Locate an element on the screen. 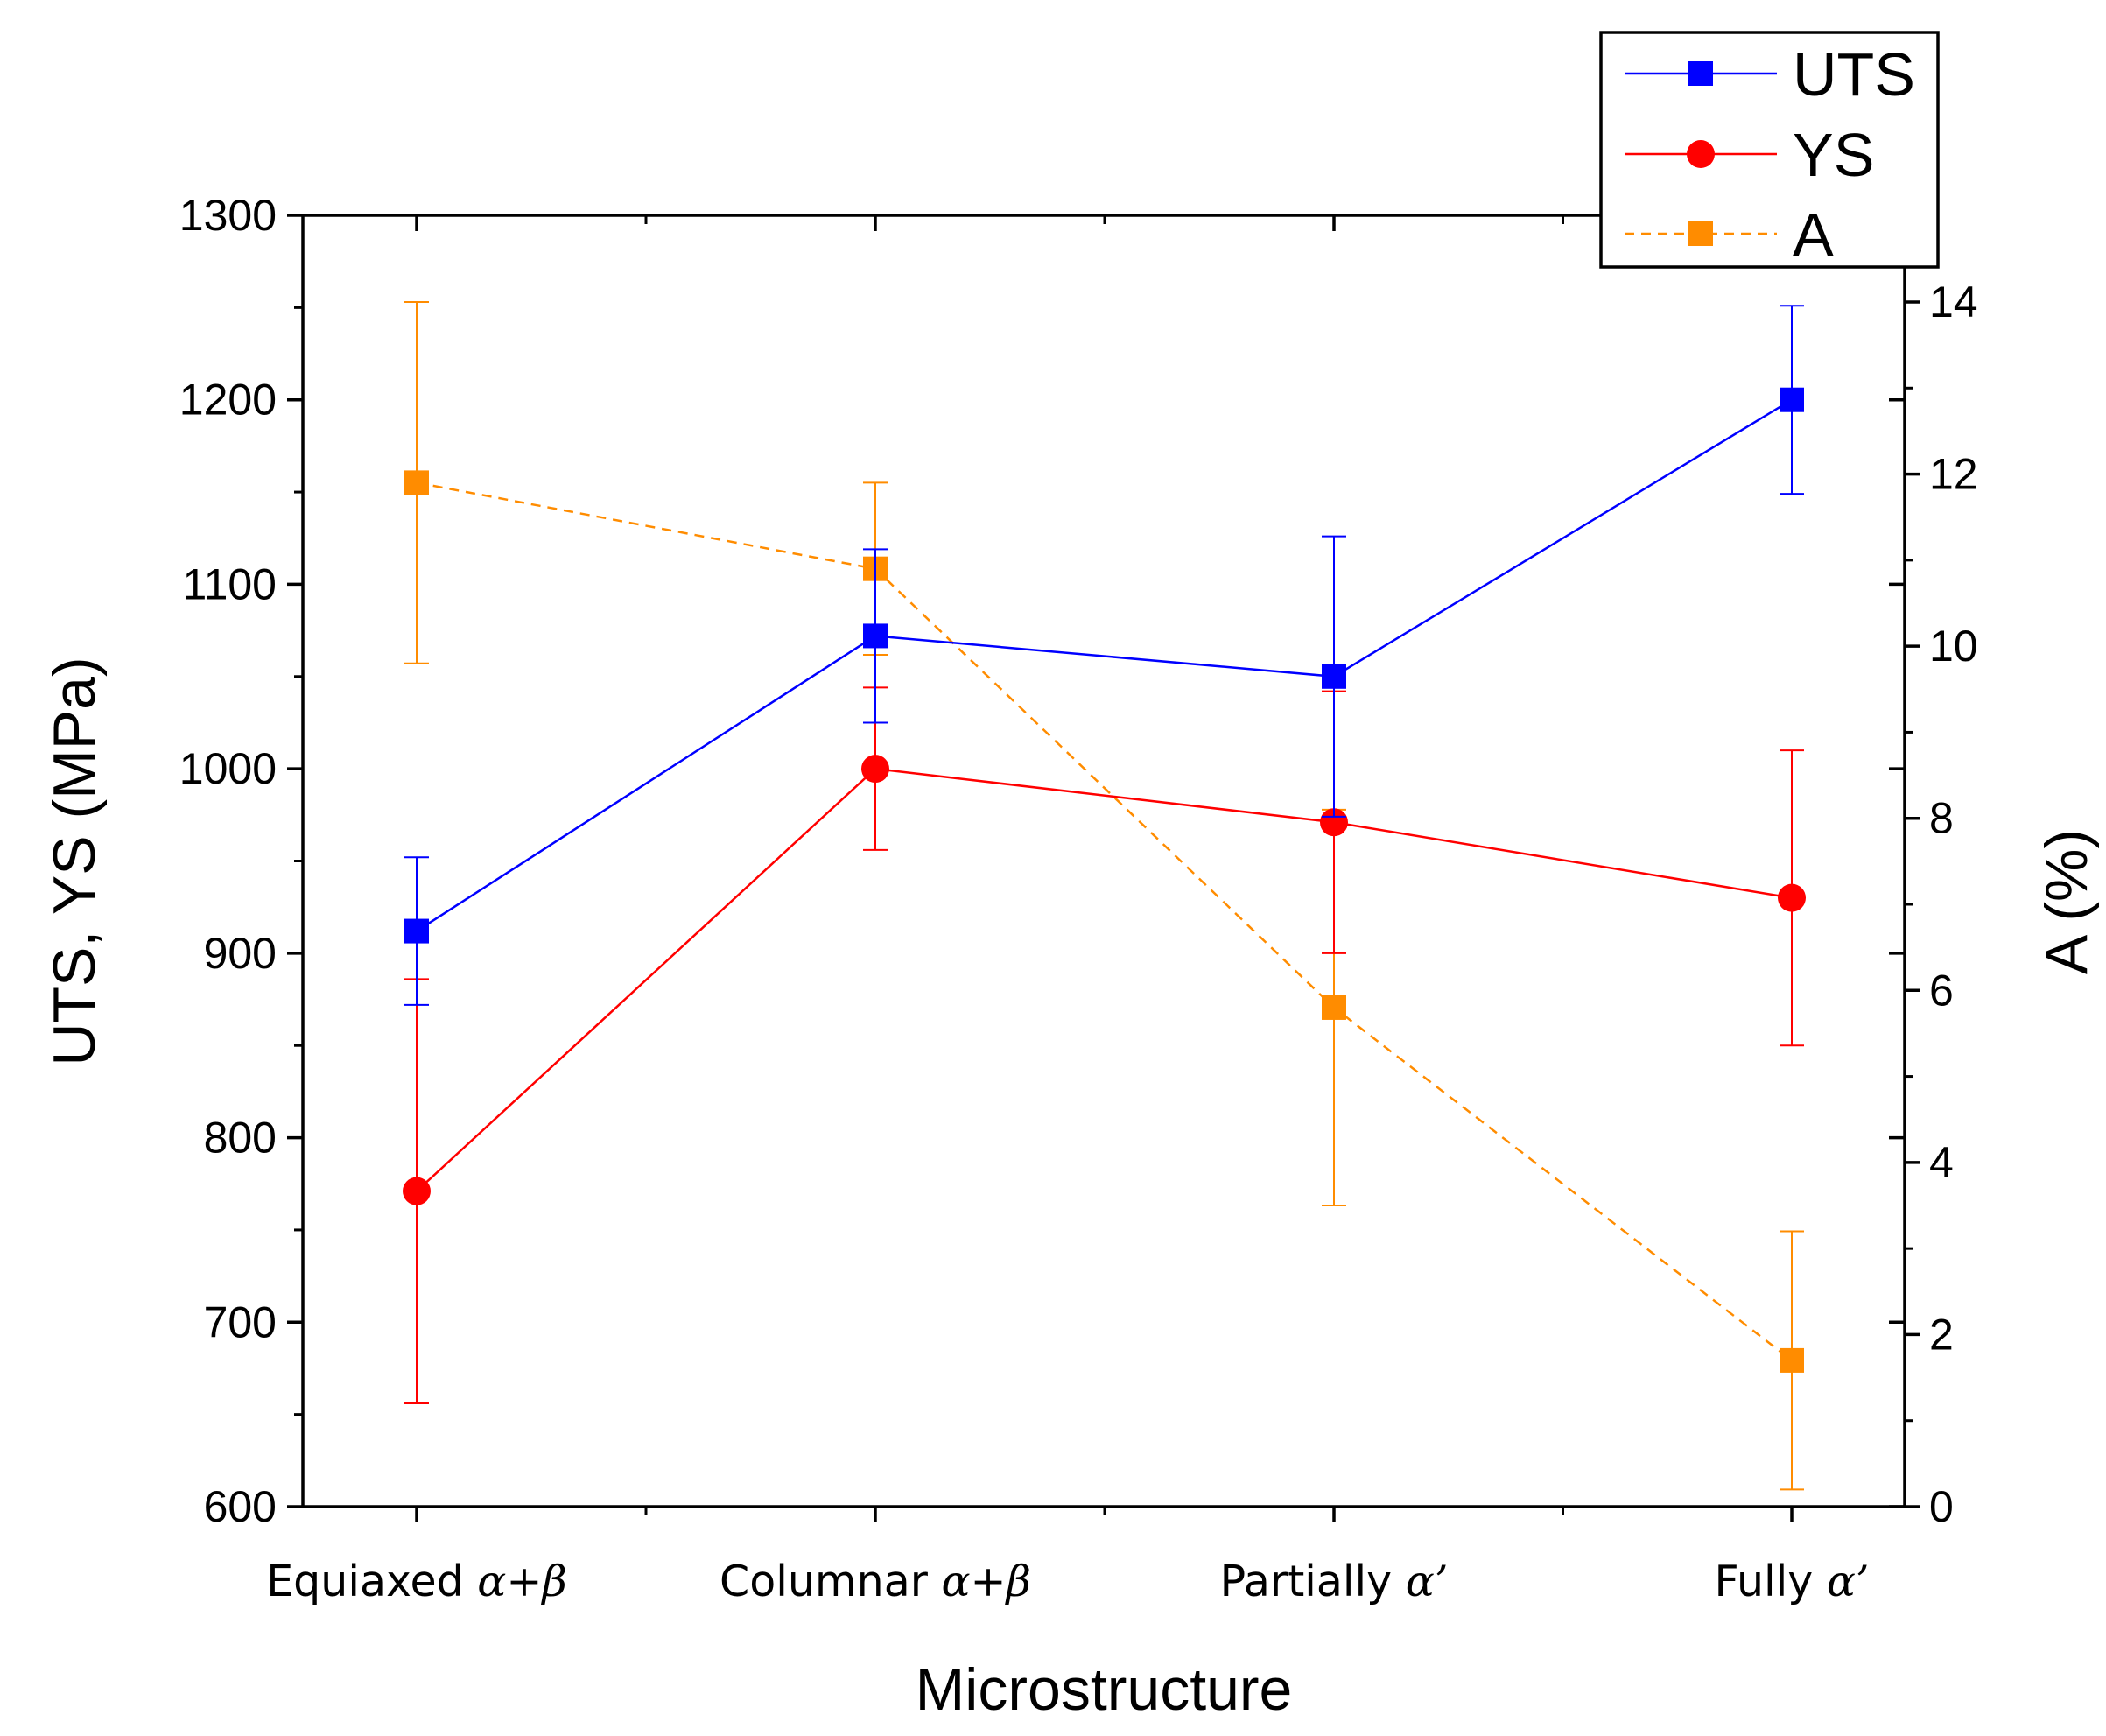 This screenshot has width=2106, height=1736. y-left-tick-label: 600 is located at coordinates (241, 1506).